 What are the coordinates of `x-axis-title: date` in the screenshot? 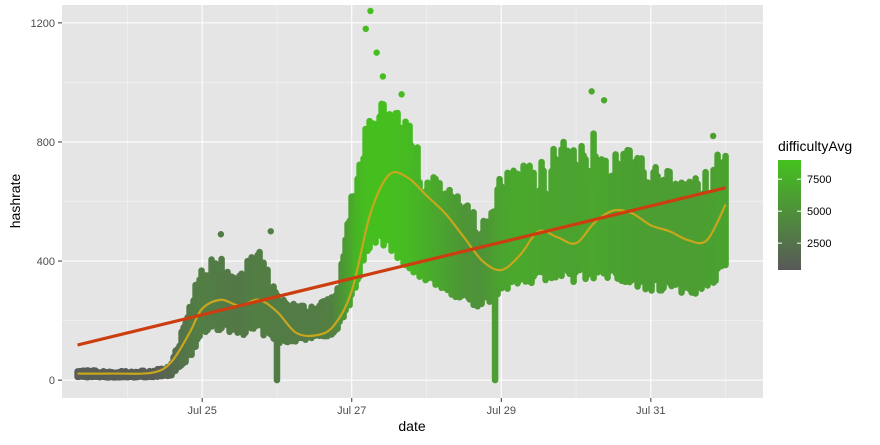 It's located at (411, 426).